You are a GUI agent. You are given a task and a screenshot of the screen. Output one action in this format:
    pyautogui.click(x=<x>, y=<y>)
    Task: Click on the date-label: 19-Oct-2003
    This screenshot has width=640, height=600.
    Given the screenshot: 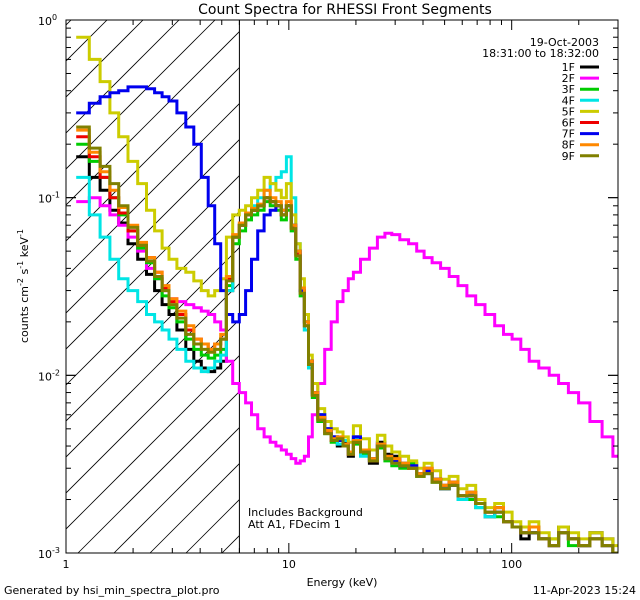 What is the action you would take?
    pyautogui.click(x=564, y=42)
    